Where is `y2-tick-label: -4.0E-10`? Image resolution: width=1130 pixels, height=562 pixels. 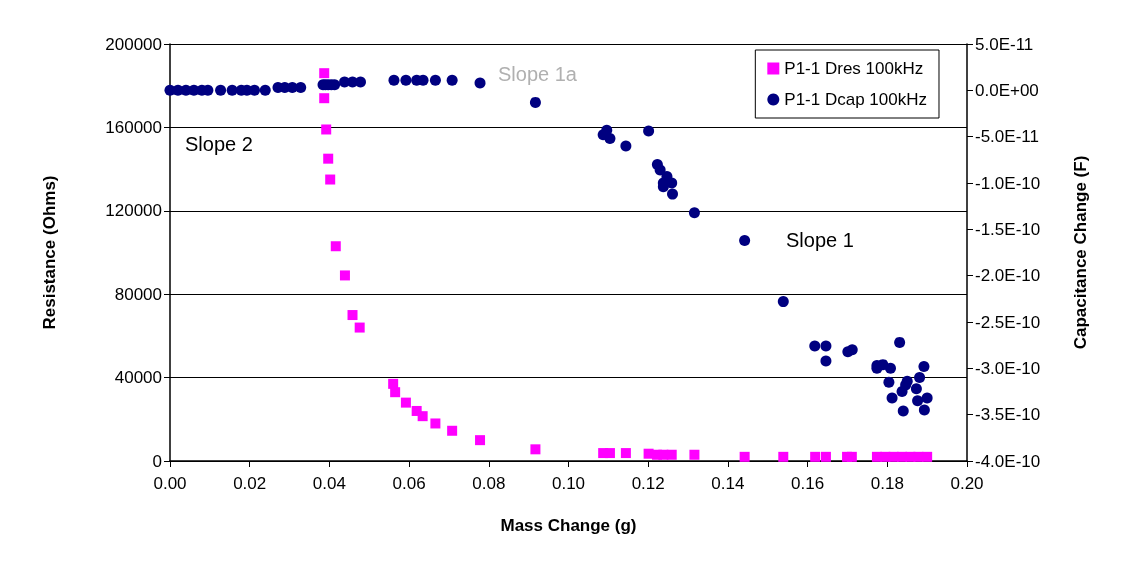
y2-tick-label: -4.0E-10 is located at coordinates (1008, 461).